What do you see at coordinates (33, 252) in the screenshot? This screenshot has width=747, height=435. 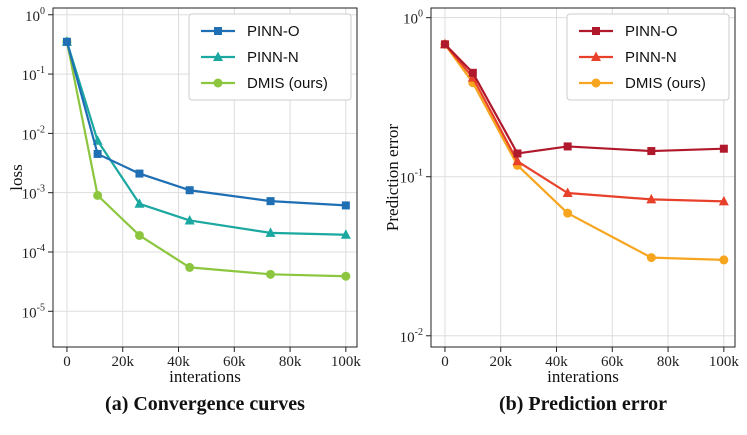 I see `y-tick-label: 10⁻⁴` at bounding box center [33, 252].